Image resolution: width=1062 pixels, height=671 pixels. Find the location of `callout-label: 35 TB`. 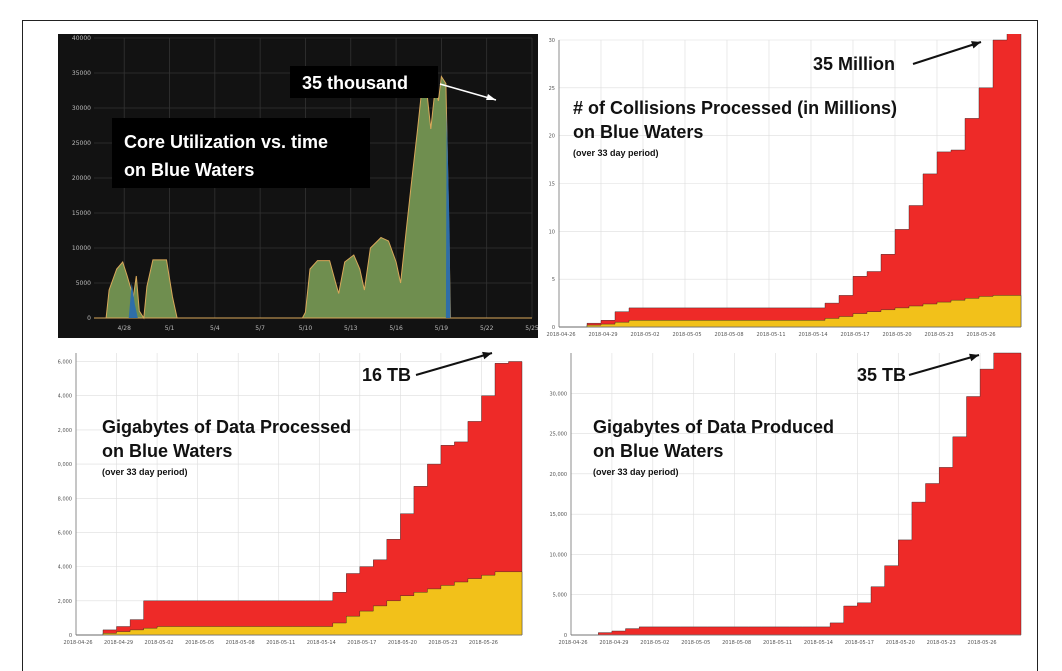

callout-label: 35 TB is located at coordinates (881, 375).